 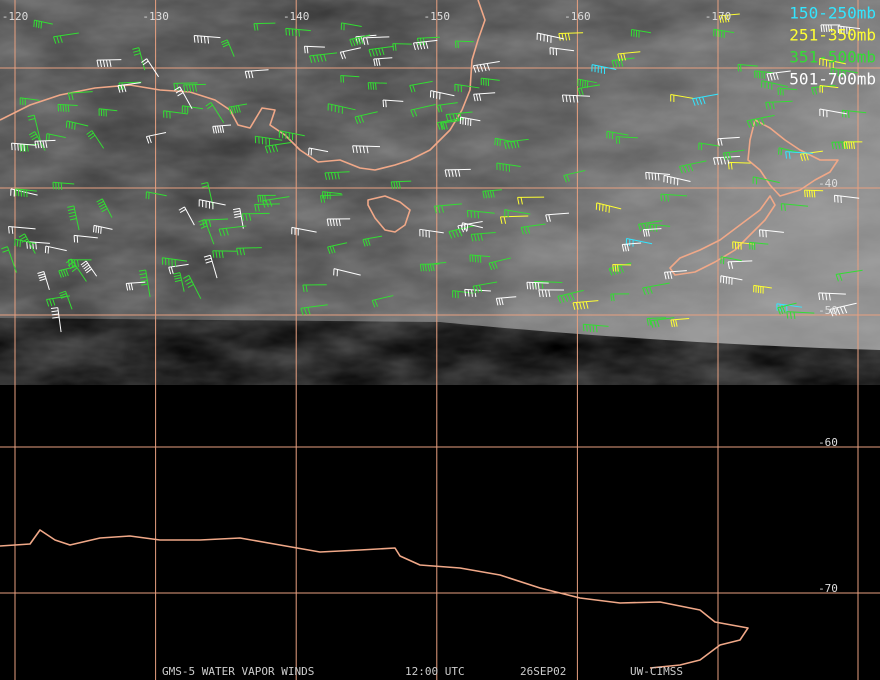 What do you see at coordinates (296, 16) in the screenshot?
I see `lon-label: -140` at bounding box center [296, 16].